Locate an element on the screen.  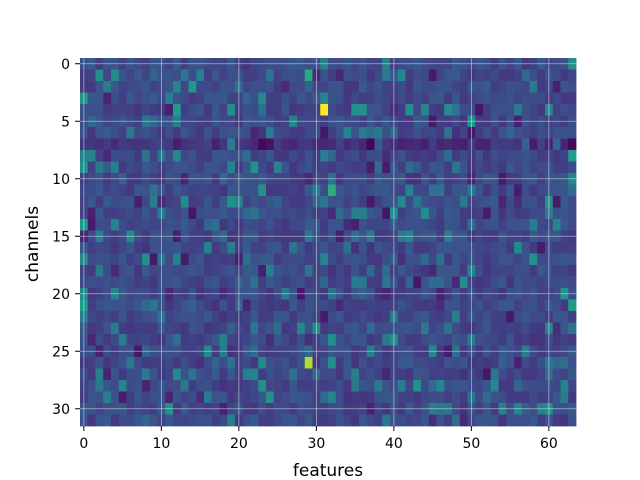
y-tick-label: 15 is located at coordinates (61, 237).